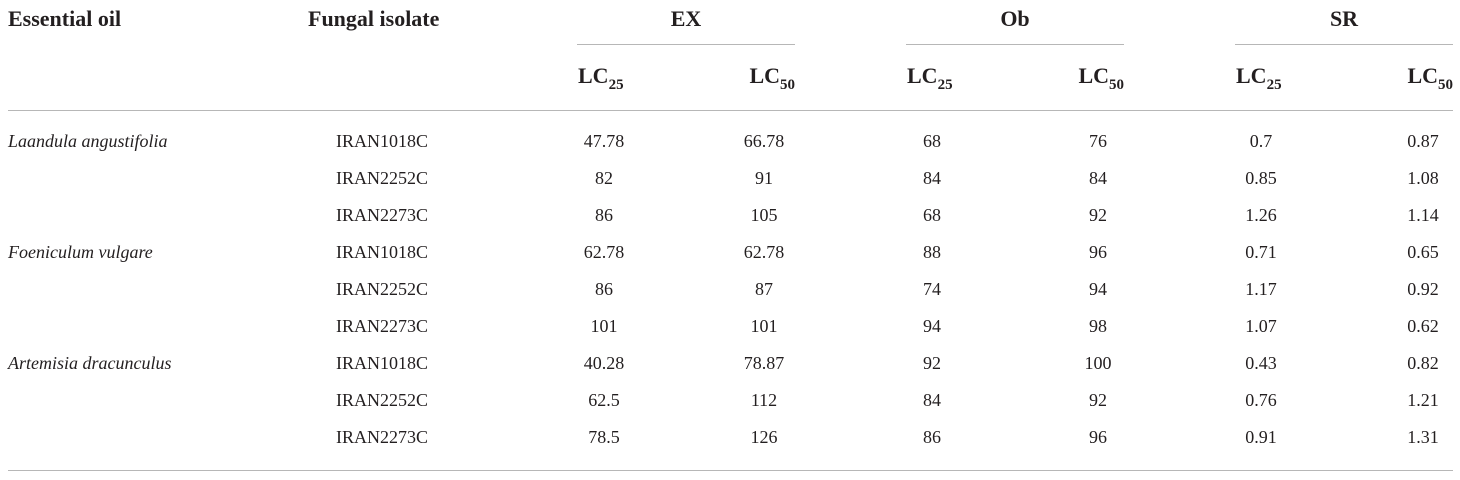  I want to click on essential-oil-name: Artemisia dracunculus, so click(90, 363).